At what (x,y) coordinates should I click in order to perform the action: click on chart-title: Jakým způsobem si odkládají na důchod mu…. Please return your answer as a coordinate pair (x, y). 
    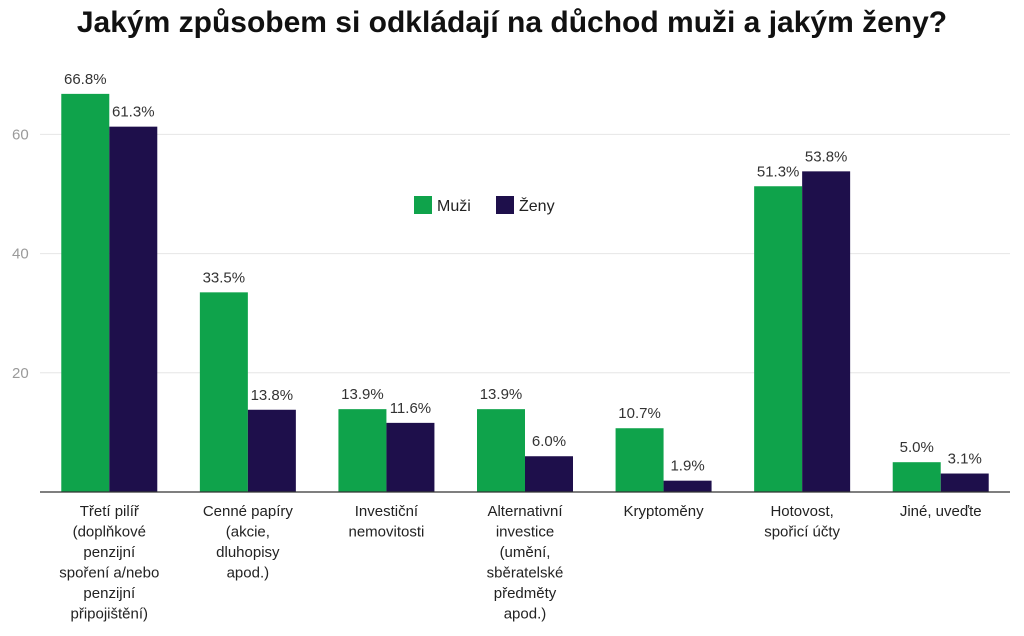
    Looking at the image, I should click on (512, 22).